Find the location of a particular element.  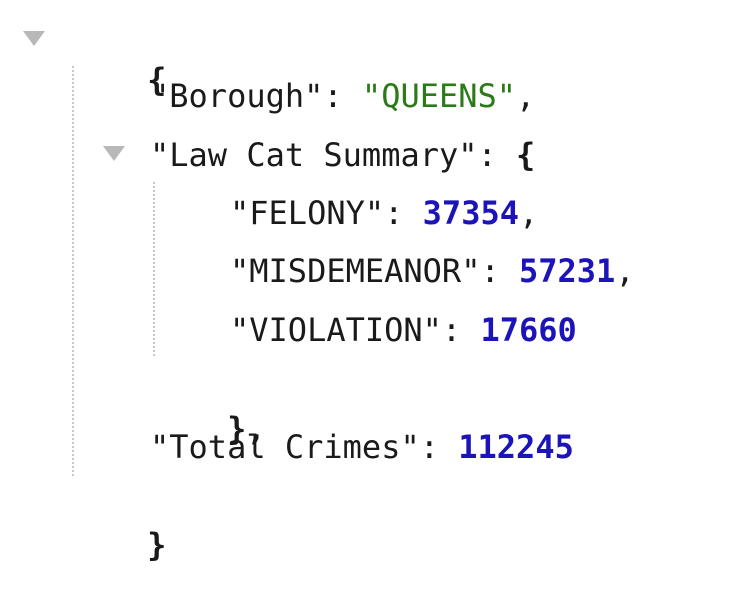

law-cat-summary-open-brace: { is located at coordinates (526, 155).